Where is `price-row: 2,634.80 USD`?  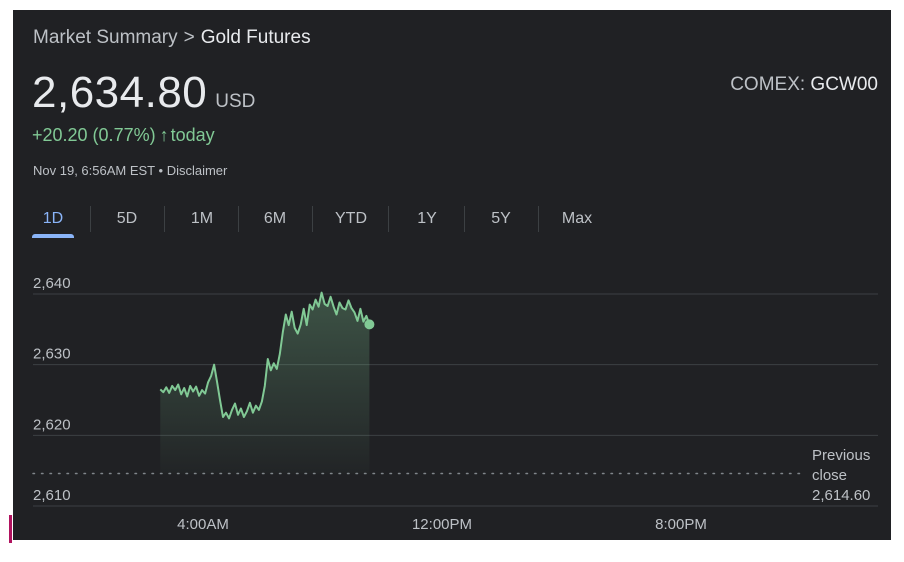 price-row: 2,634.80 USD is located at coordinates (143, 93).